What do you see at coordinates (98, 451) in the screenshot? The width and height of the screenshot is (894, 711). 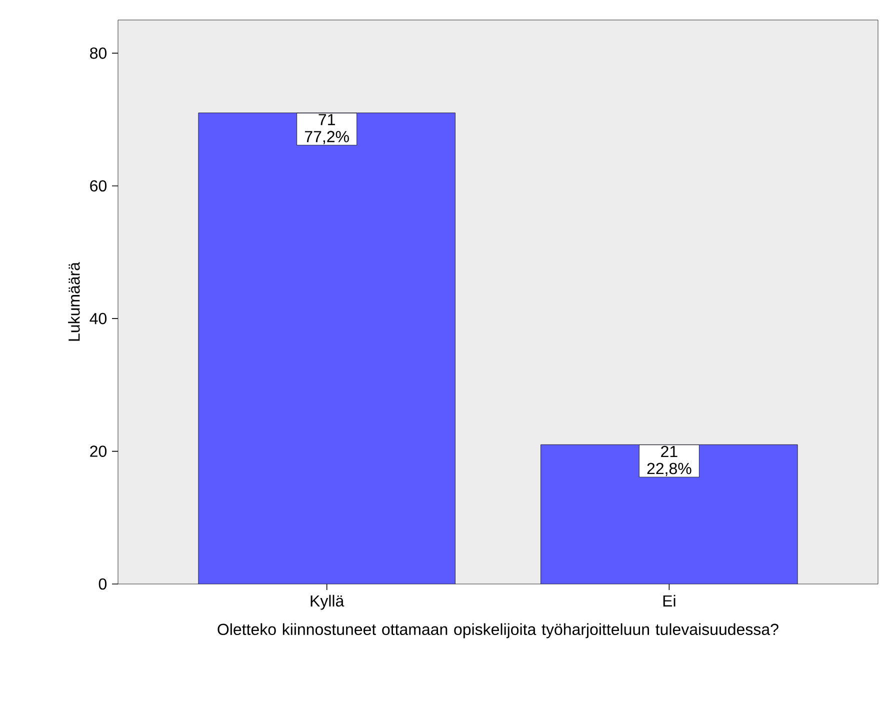 I see `y-tick-label: 20` at bounding box center [98, 451].